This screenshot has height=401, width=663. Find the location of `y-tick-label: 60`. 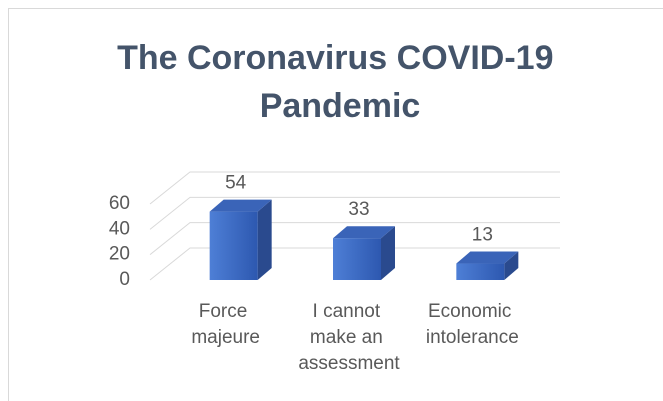

y-tick-label: 60 is located at coordinates (119, 203).